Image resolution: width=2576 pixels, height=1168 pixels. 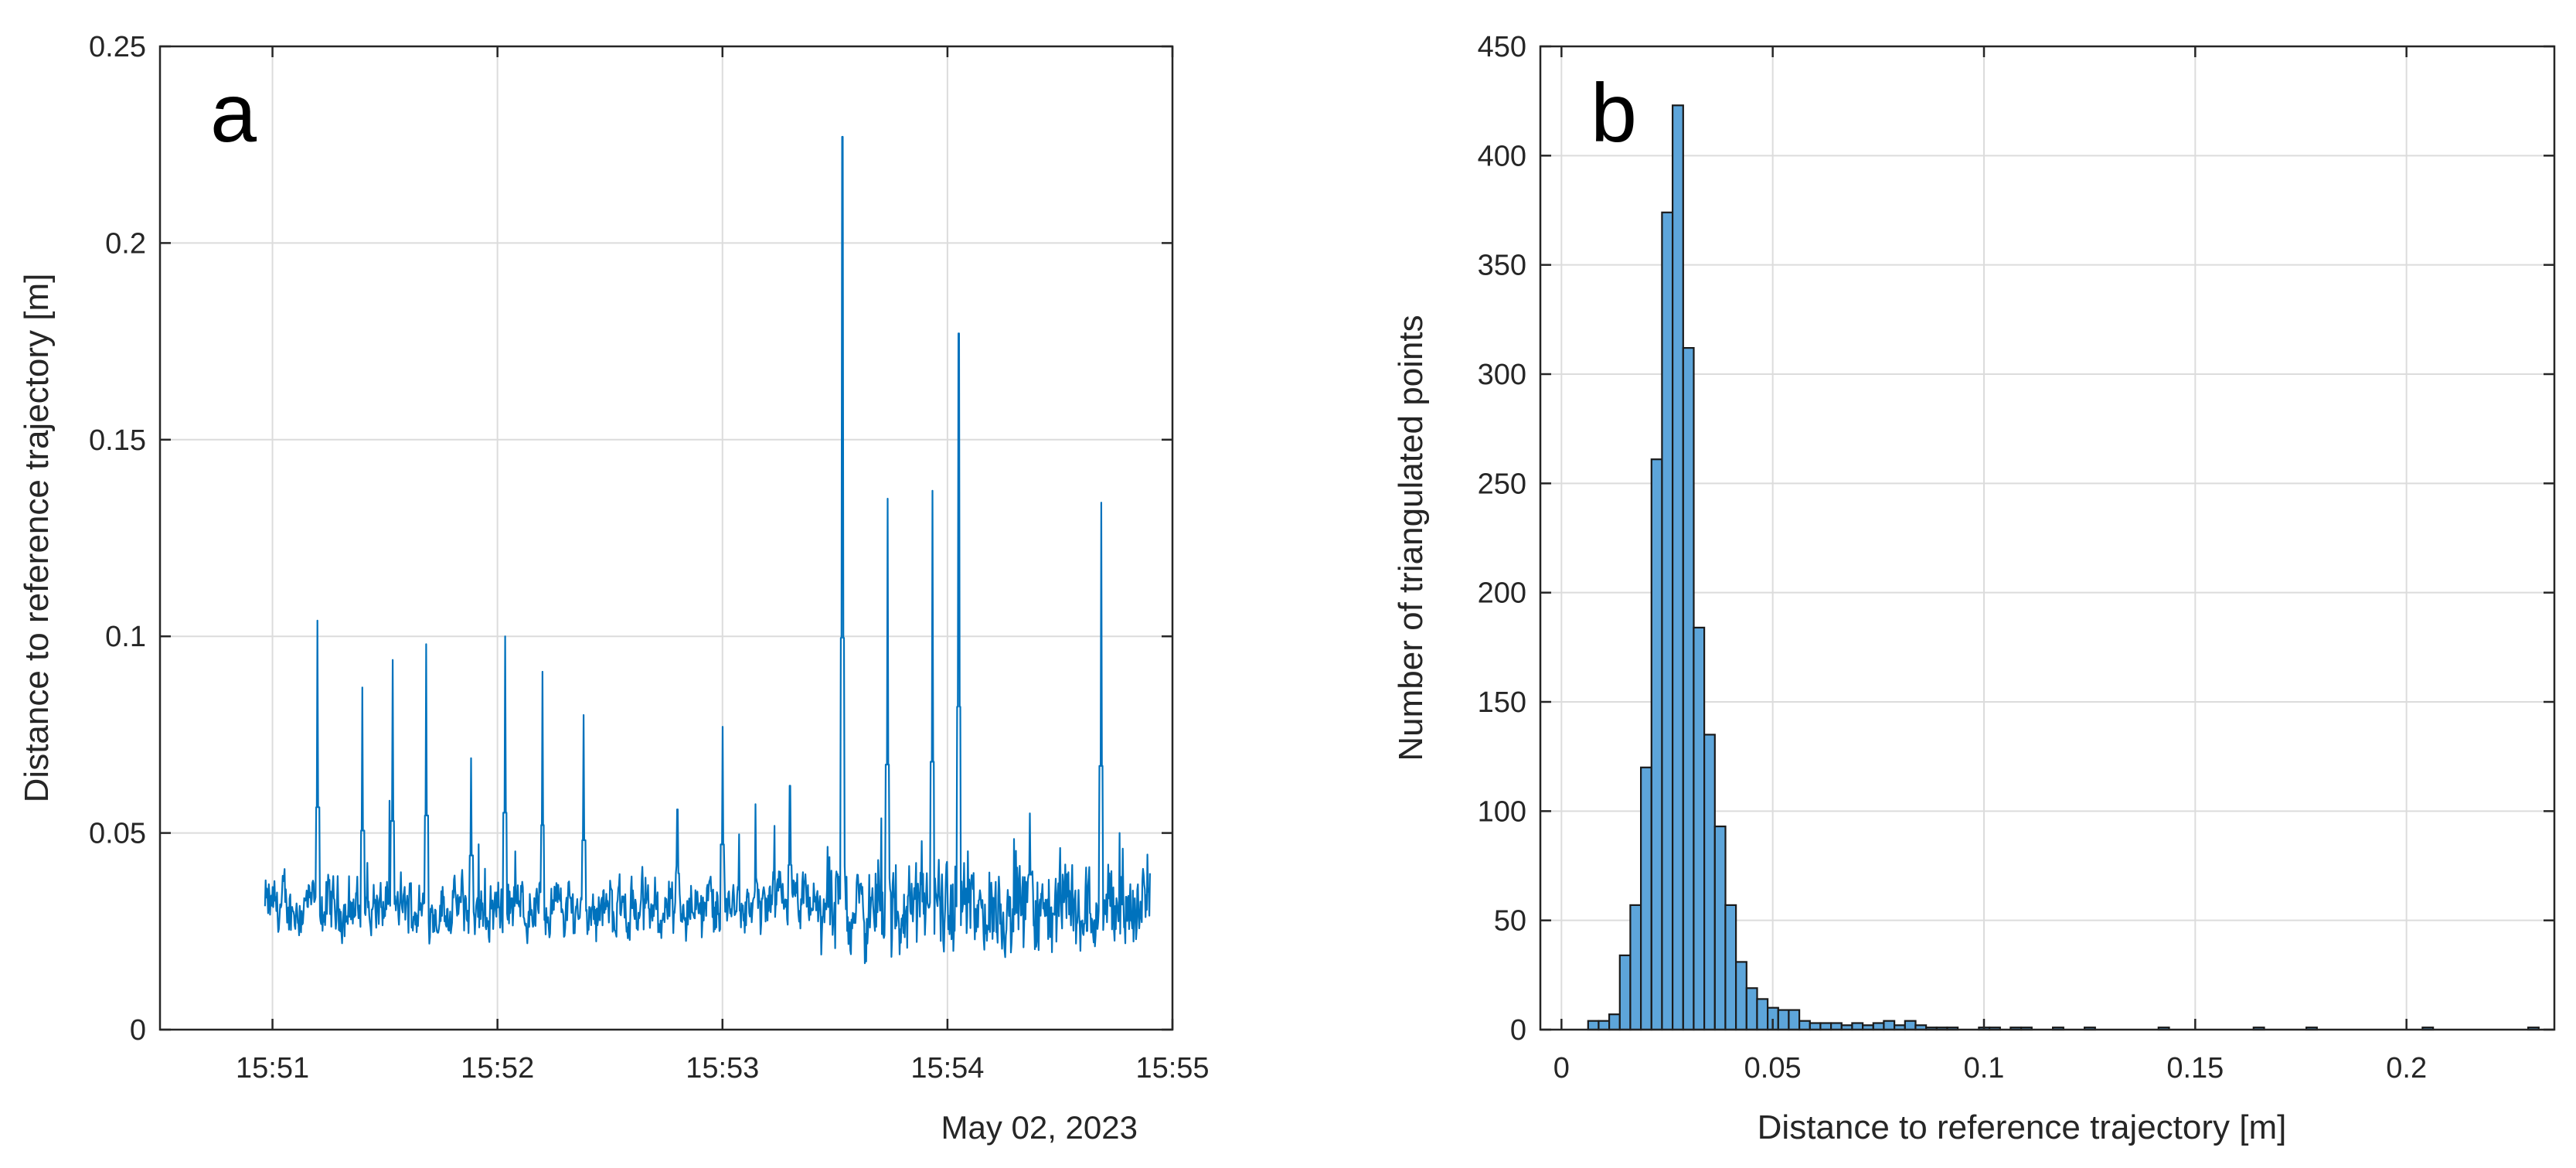 I want to click on y-tick-label: 200, so click(x=1502, y=594).